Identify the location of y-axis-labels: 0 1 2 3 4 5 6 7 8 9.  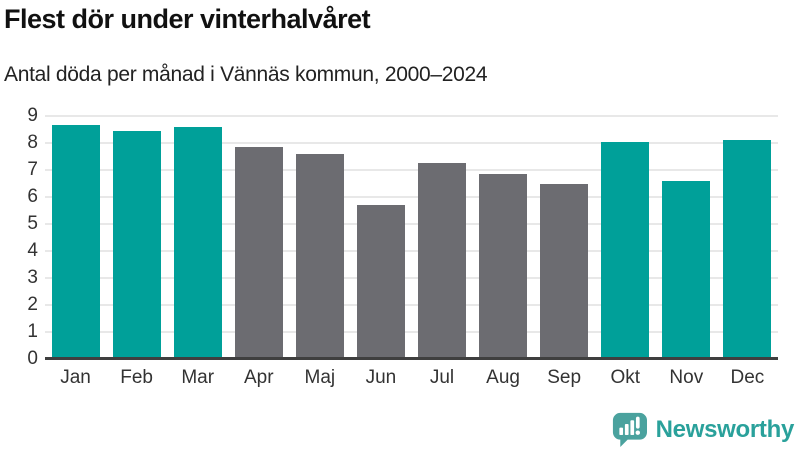
(19, 237).